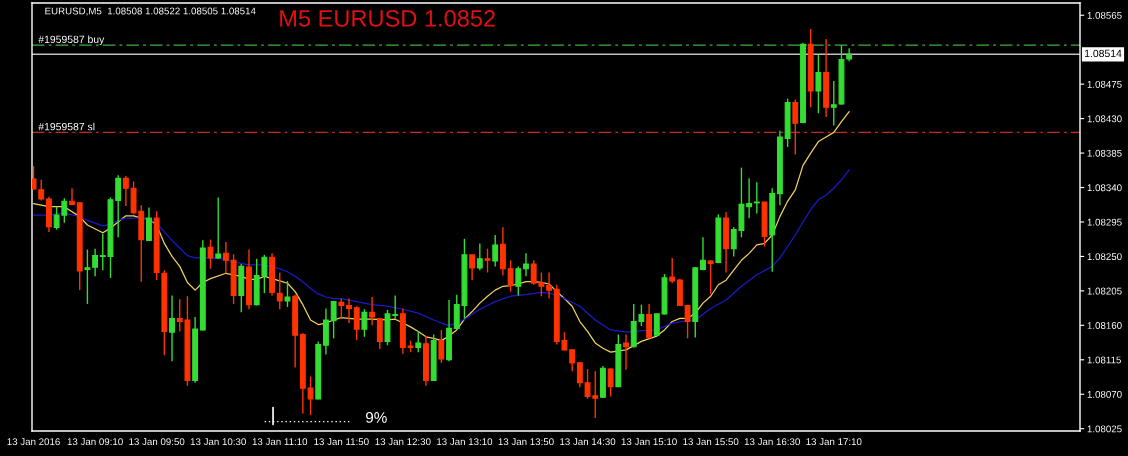 The width and height of the screenshot is (1128, 456). What do you see at coordinates (1104, 119) in the screenshot?
I see `y-tick-label: 1.08430` at bounding box center [1104, 119].